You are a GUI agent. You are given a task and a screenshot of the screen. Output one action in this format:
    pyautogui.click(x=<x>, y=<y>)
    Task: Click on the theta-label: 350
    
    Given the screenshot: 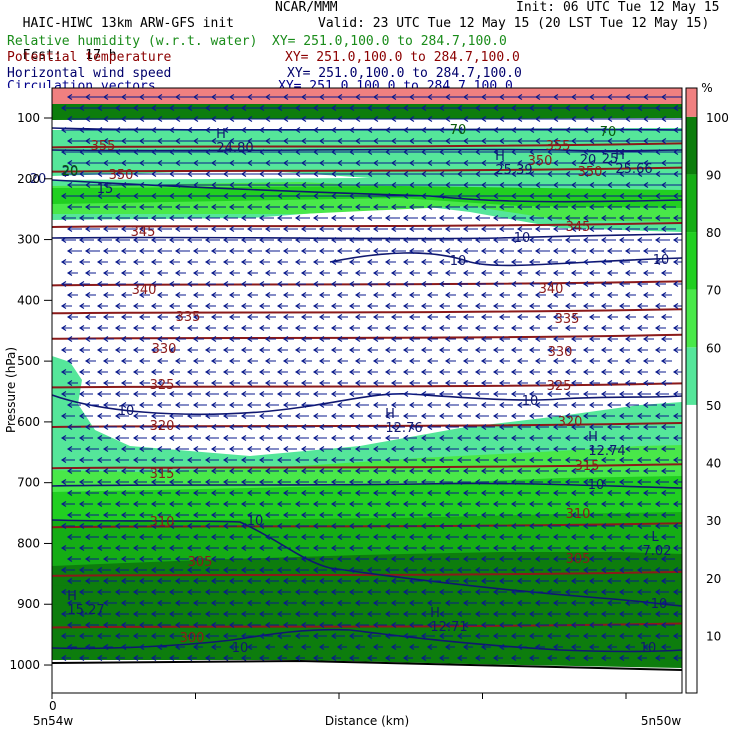 What is the action you would take?
    pyautogui.click(x=590, y=172)
    